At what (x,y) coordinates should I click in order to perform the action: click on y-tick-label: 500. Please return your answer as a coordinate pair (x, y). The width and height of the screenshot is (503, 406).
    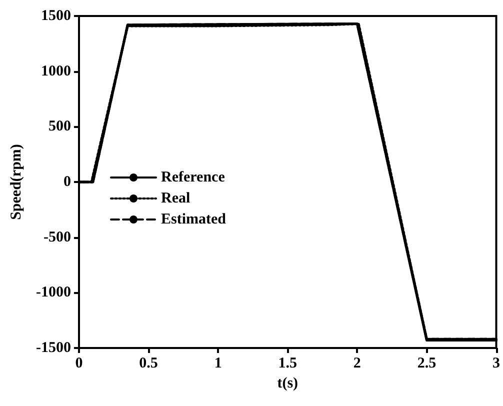
    Looking at the image, I should click on (59, 126).